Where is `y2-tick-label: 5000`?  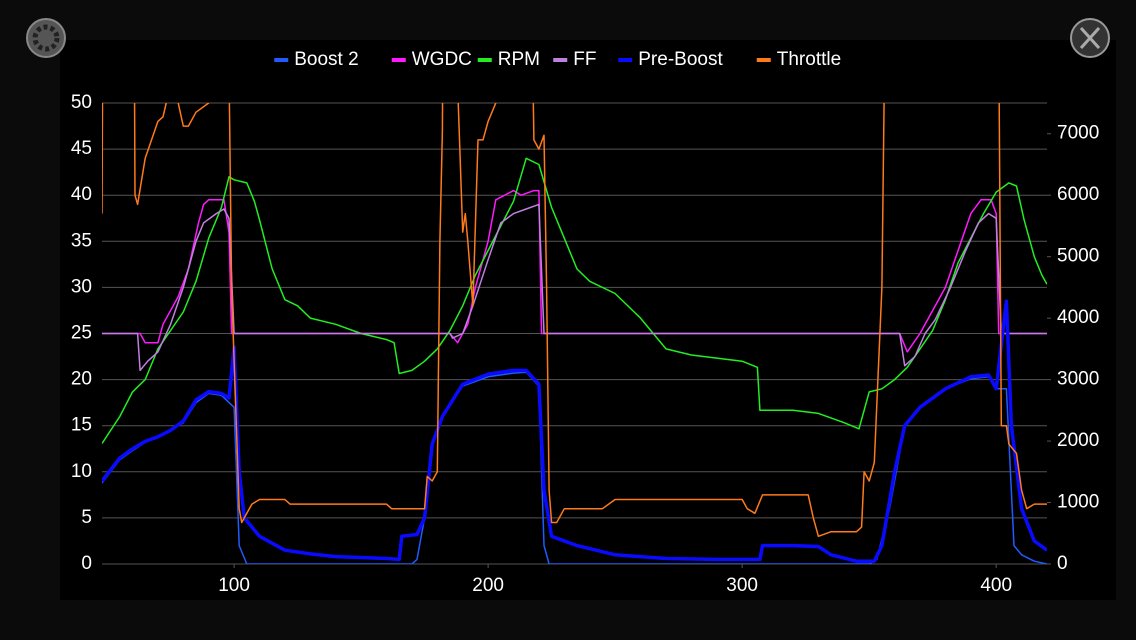
y2-tick-label: 5000 is located at coordinates (1078, 256).